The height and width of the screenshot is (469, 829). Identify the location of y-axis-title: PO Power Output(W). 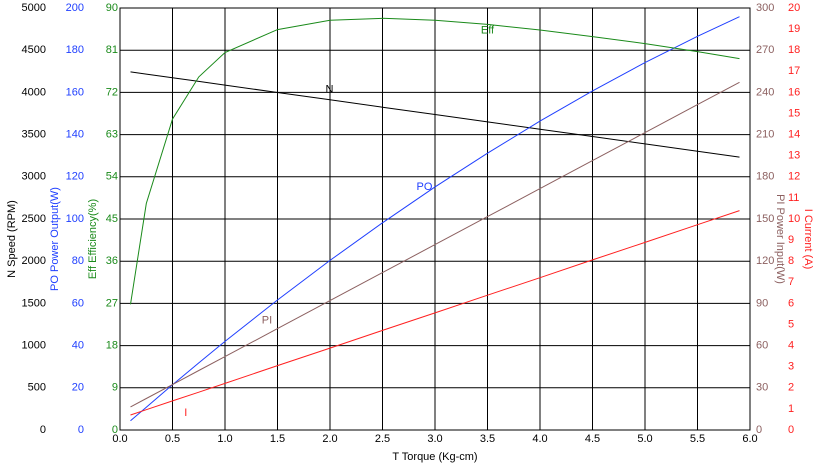
(55, 239).